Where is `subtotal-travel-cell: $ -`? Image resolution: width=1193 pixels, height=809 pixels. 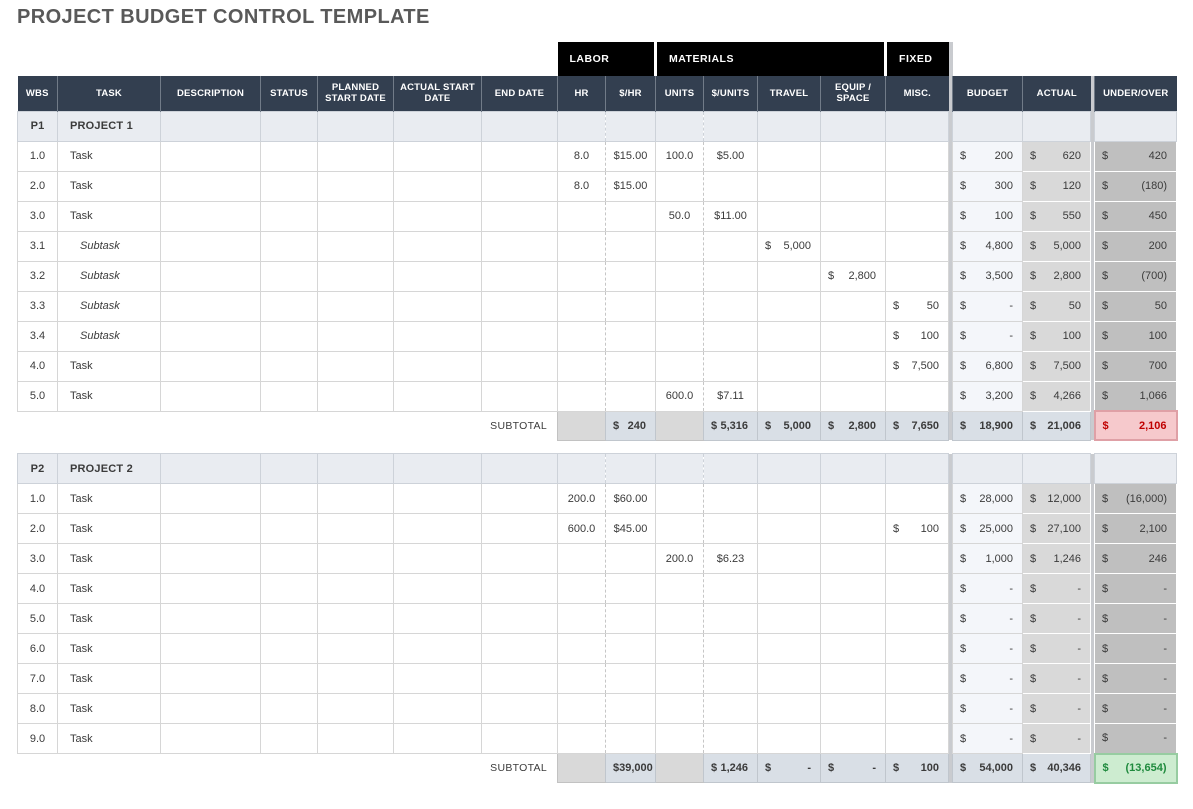
subtotal-travel-cell: $ - is located at coordinates (789, 768).